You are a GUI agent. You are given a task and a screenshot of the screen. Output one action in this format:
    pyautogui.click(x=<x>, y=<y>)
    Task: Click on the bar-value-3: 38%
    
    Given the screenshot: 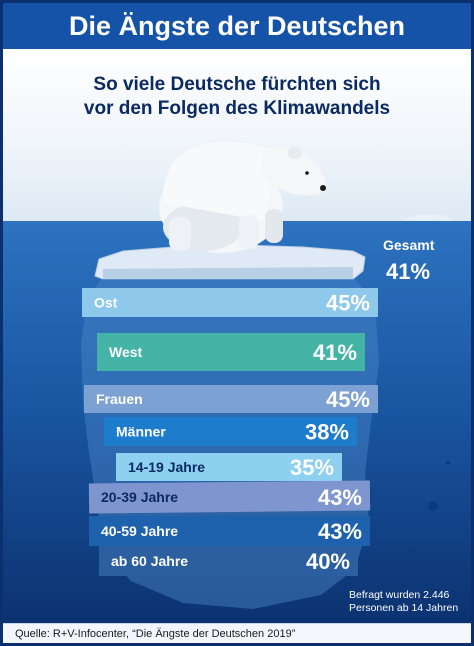 What is the action you would take?
    pyautogui.click(x=327, y=432)
    